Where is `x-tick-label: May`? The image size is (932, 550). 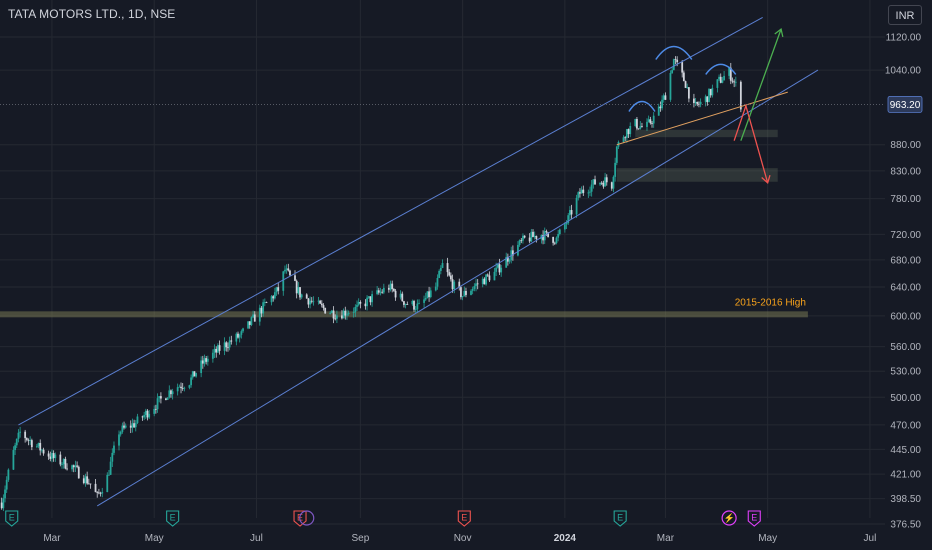 x-tick-label: May is located at coordinates (154, 538).